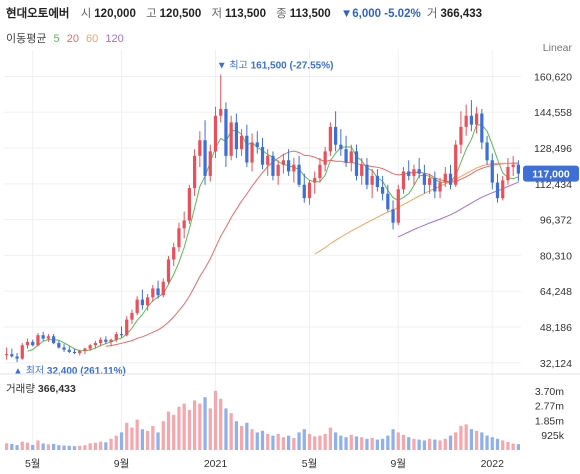  I want to click on volume-value: 366,433, so click(461, 14).